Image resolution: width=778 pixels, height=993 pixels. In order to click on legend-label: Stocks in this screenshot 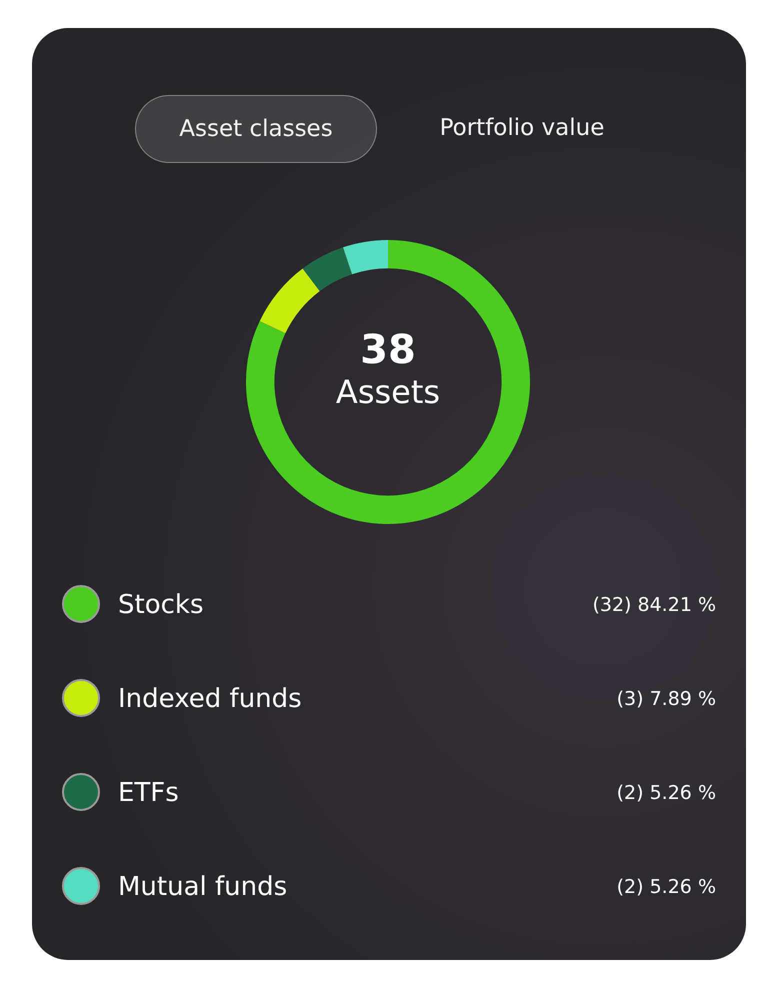, I will do `click(161, 605)`.